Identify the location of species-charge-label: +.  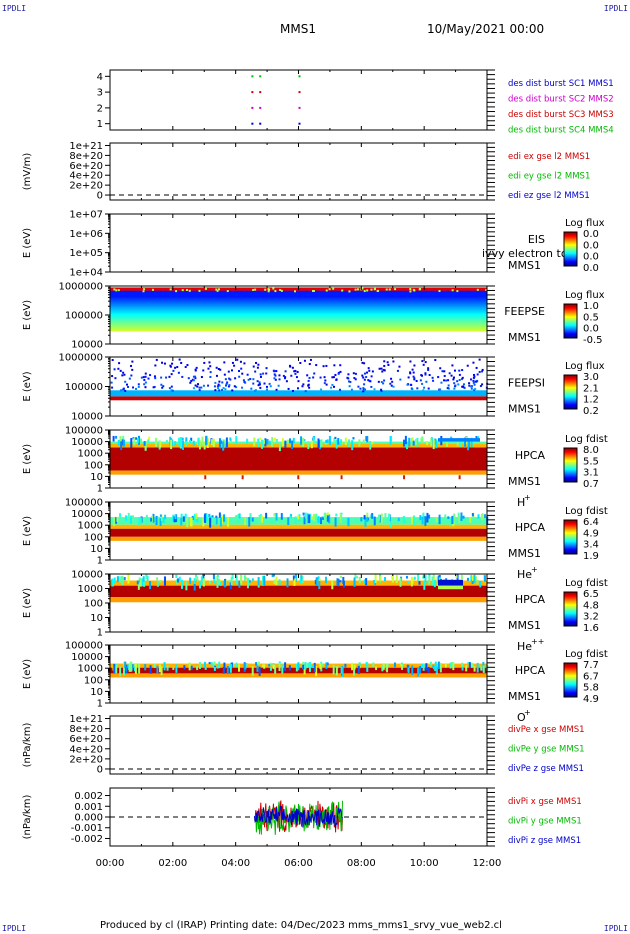
(527, 497).